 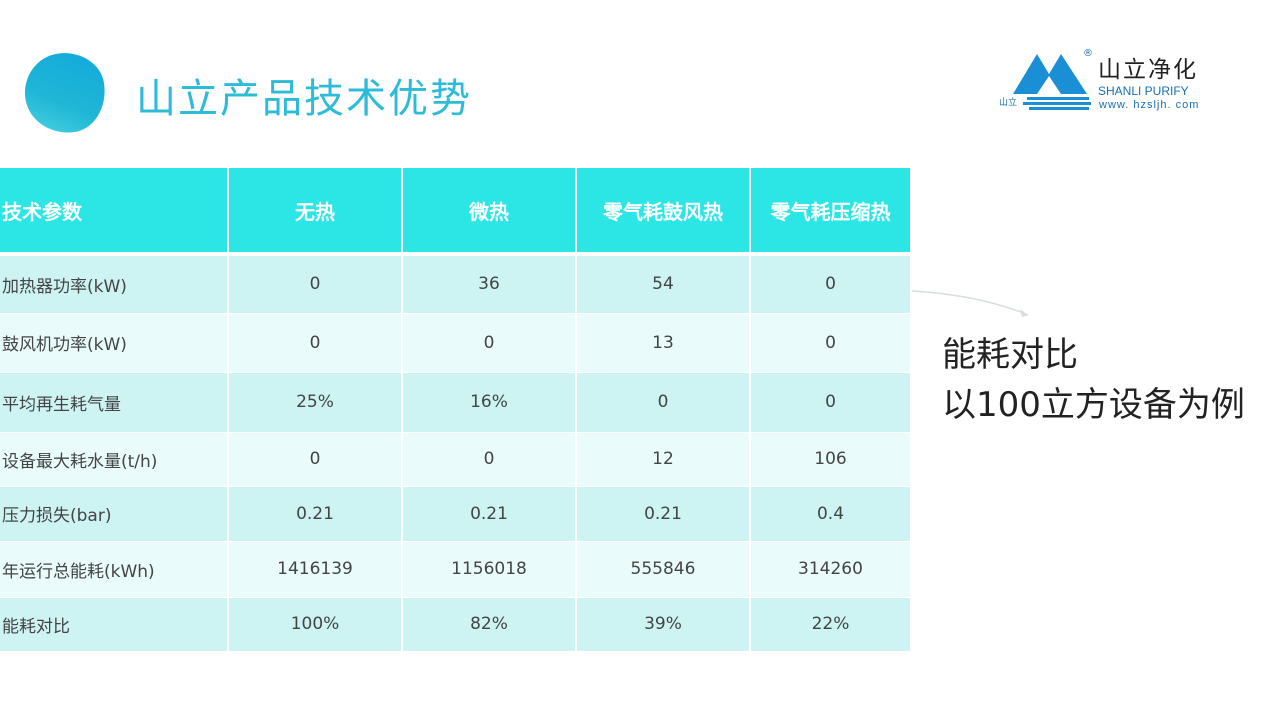 What do you see at coordinates (1052, 82) in the screenshot?
I see `mountain-logo-icon` at bounding box center [1052, 82].